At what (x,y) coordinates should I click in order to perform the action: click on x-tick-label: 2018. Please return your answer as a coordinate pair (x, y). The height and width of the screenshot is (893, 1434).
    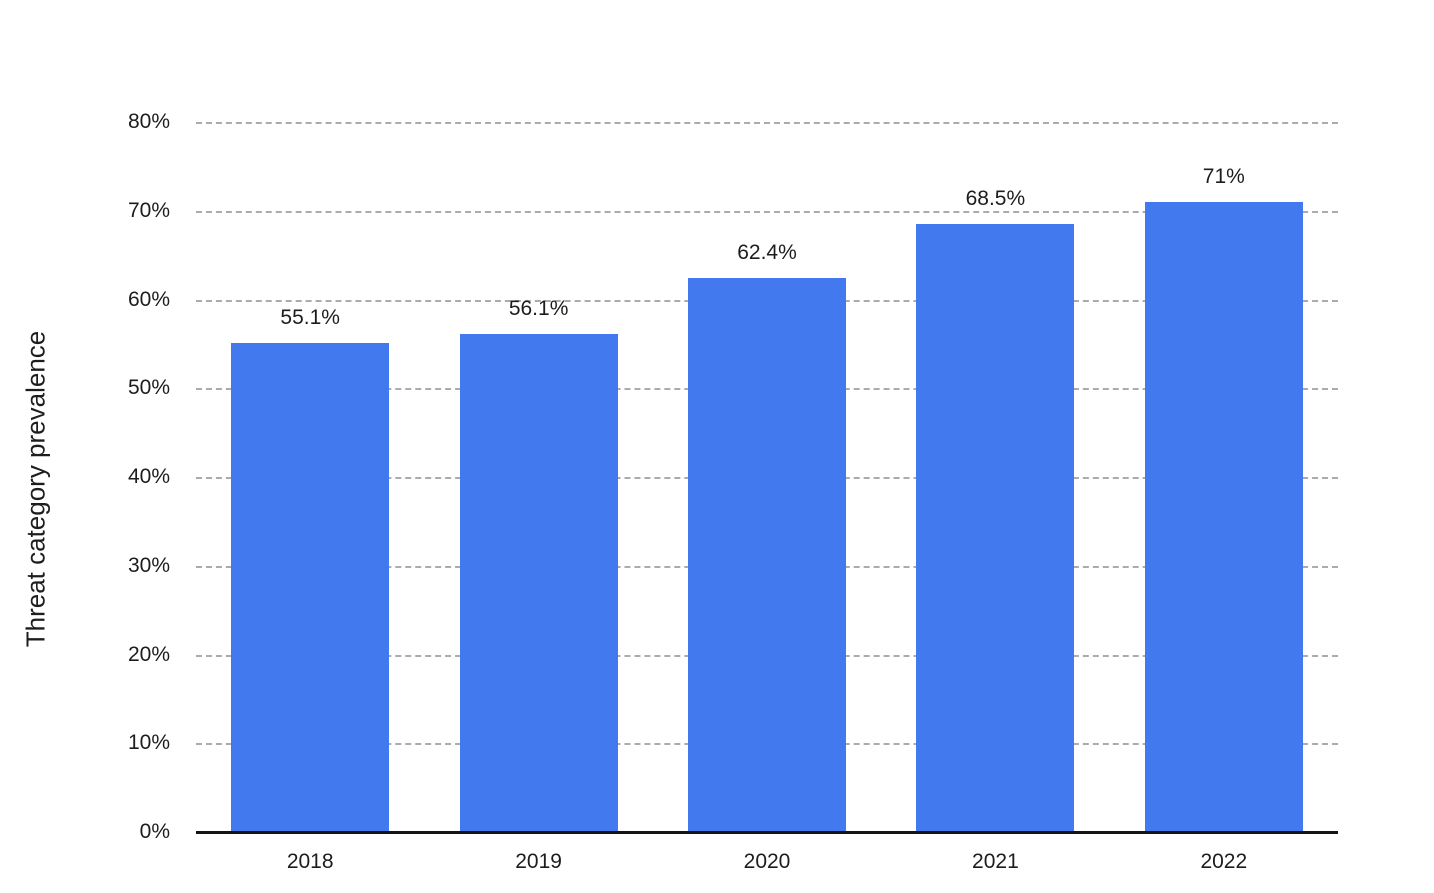
    Looking at the image, I should click on (310, 861).